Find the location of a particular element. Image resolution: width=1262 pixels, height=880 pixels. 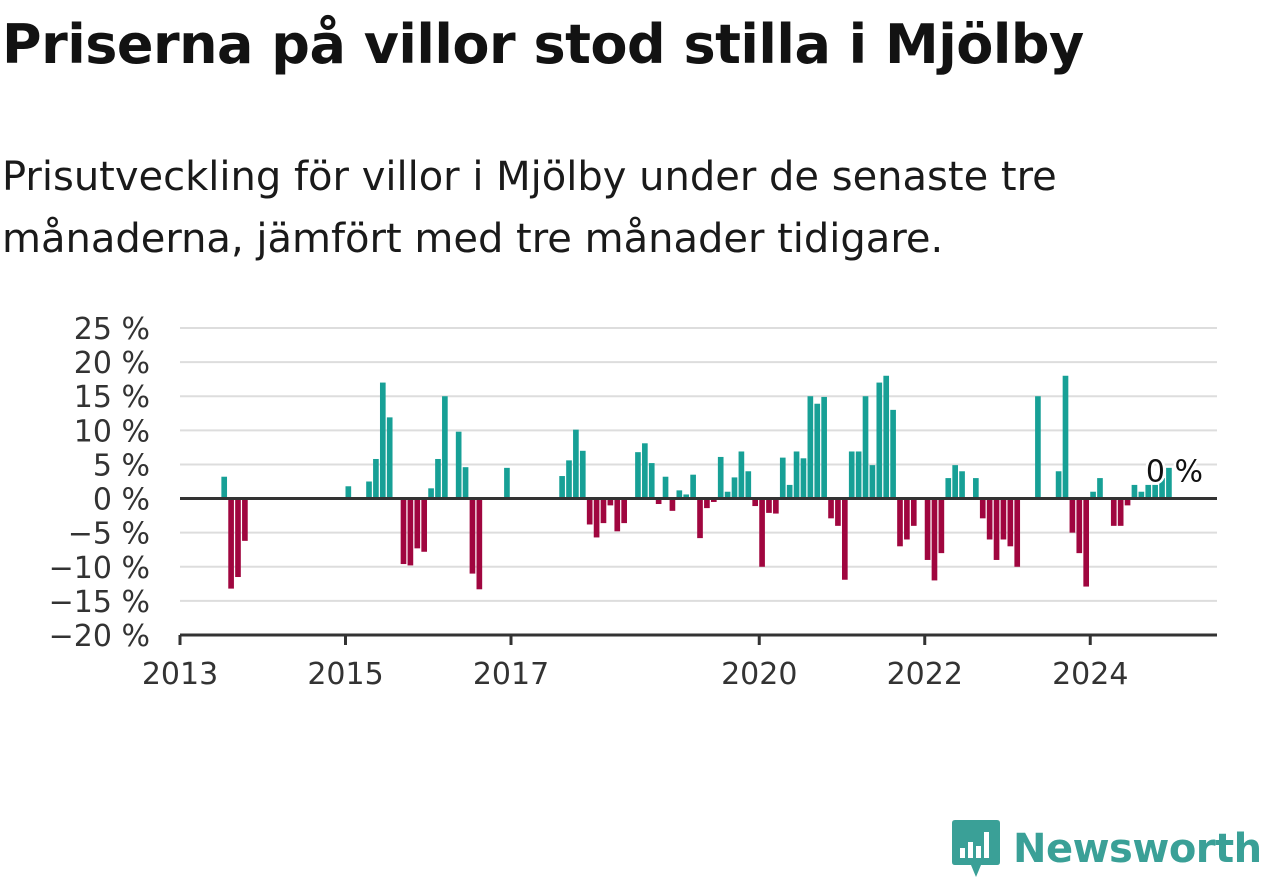

y-tick-label: 25 % is located at coordinates (112, 329).